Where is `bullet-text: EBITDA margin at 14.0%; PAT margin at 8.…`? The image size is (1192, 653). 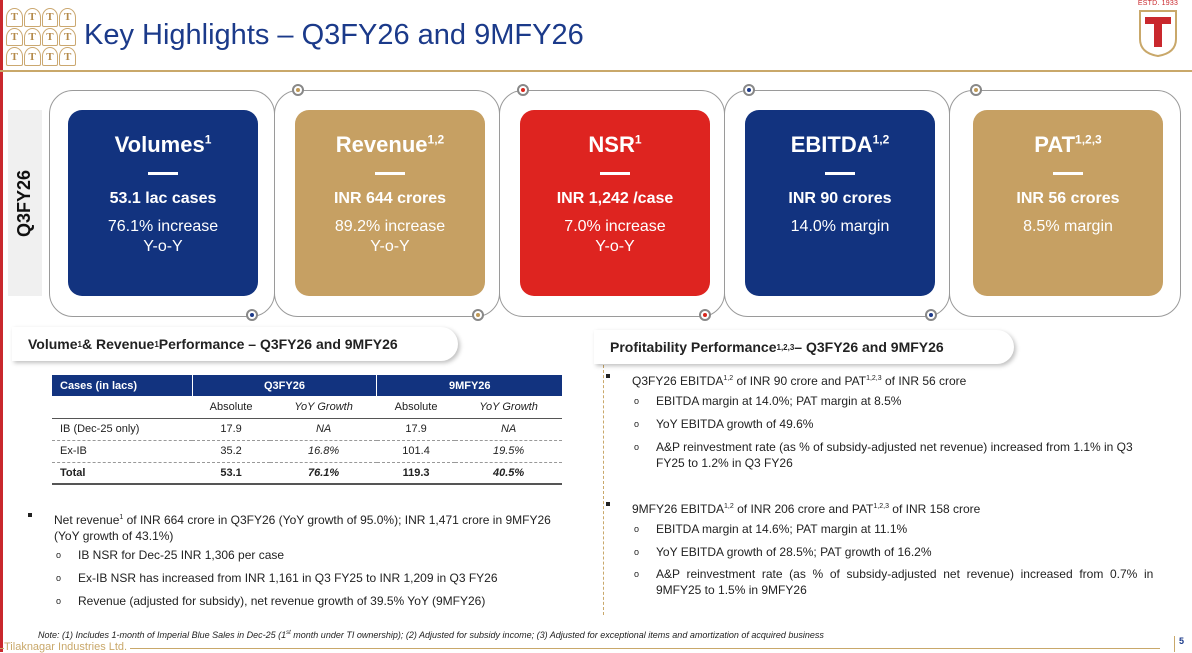
bullet-text: EBITDA margin at 14.0%; PAT margin at 8.… is located at coordinates (779, 401).